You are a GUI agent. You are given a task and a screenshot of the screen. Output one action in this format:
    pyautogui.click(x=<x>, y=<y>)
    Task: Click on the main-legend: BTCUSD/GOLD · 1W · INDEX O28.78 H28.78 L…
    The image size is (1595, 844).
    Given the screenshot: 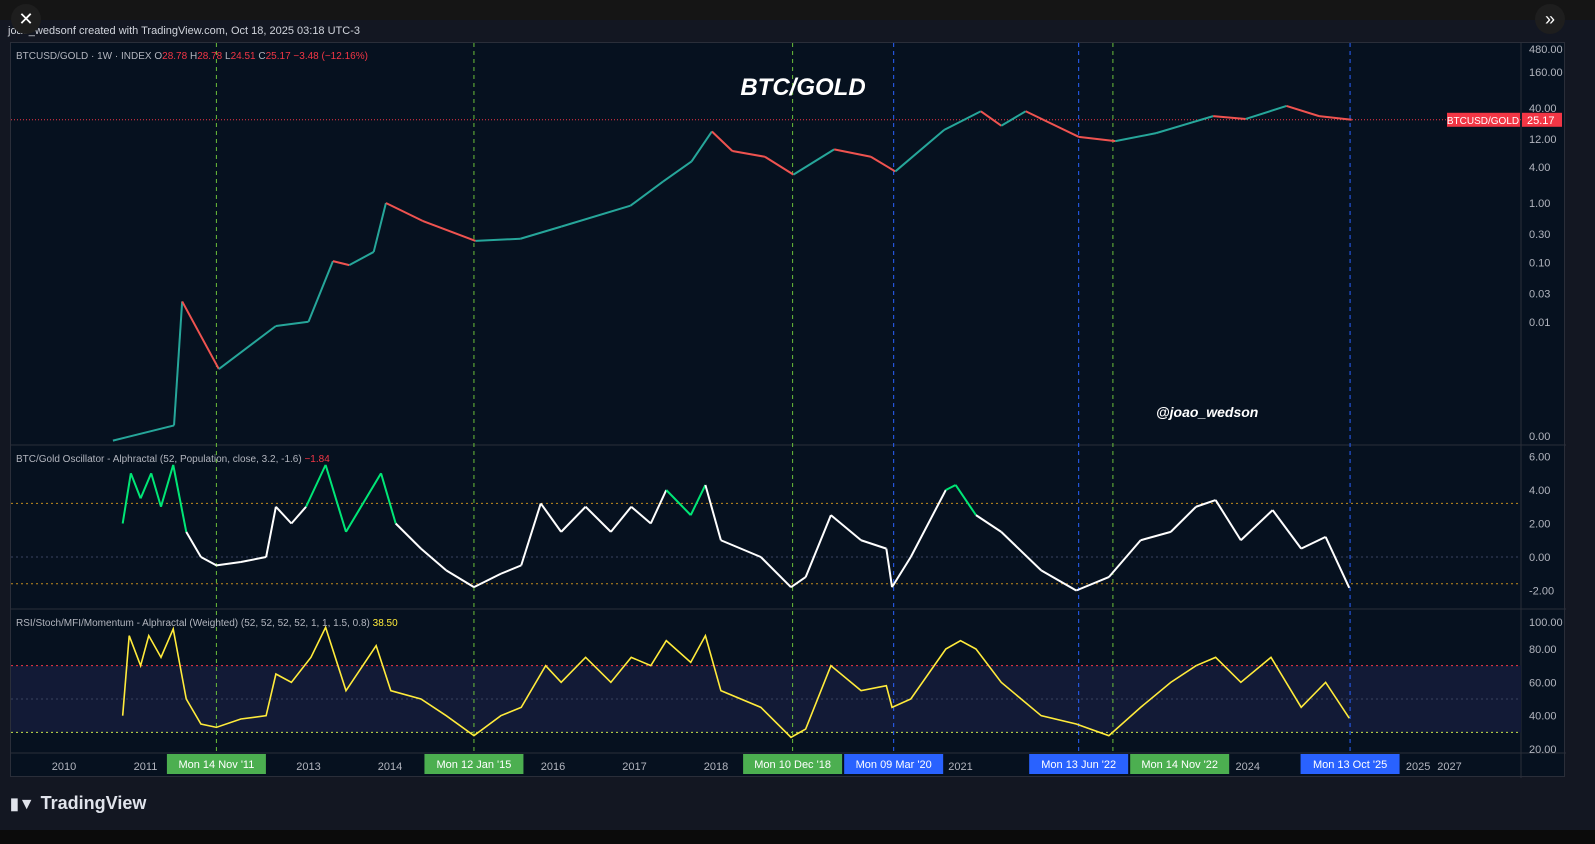 What is the action you would take?
    pyautogui.click(x=192, y=56)
    